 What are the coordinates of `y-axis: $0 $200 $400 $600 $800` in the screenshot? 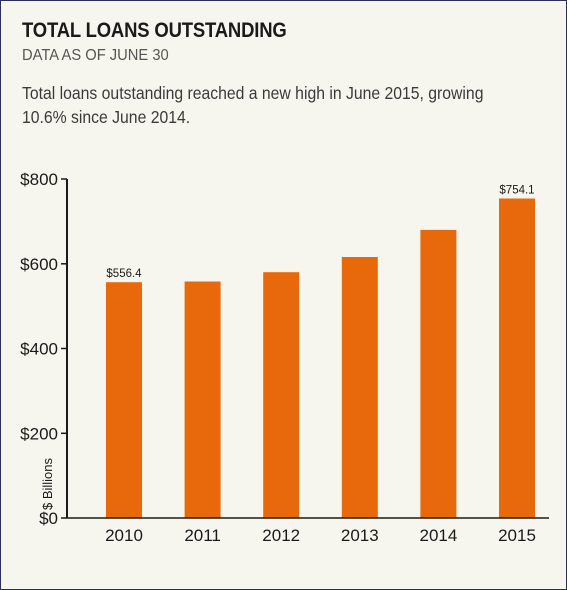 It's located at (44, 349).